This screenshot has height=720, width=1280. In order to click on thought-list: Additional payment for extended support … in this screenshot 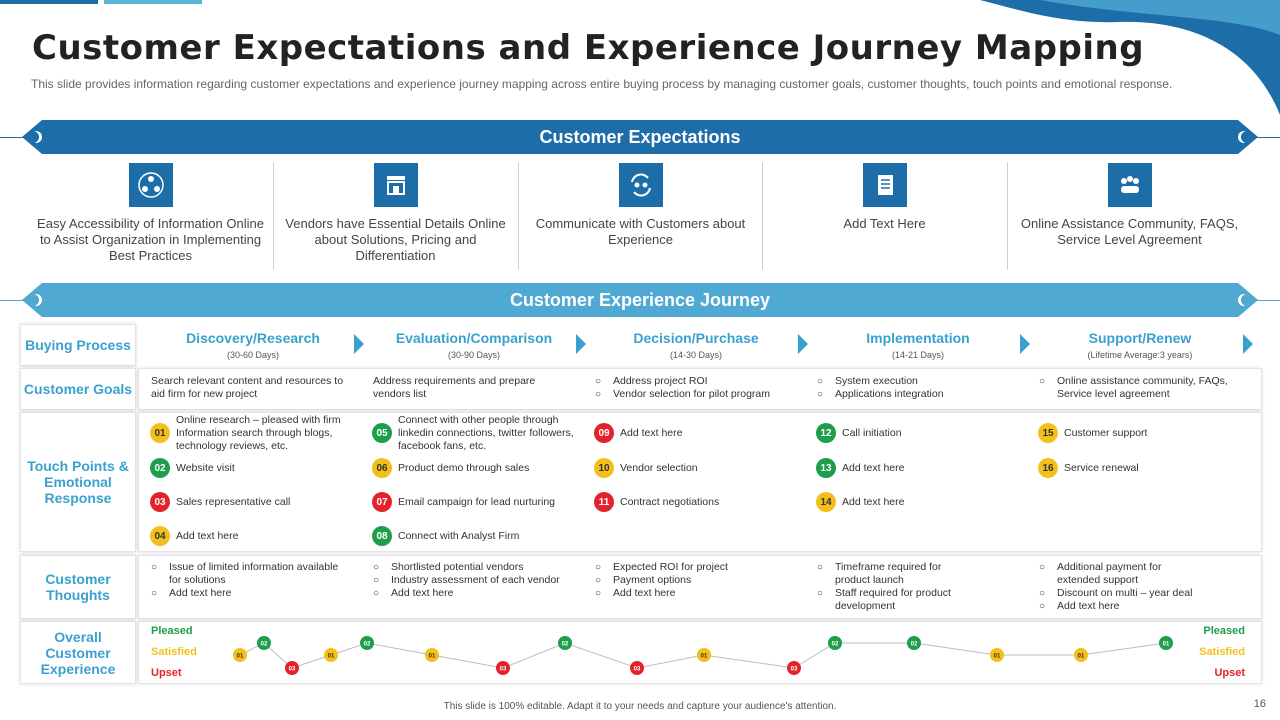, I will do `click(1119, 587)`.